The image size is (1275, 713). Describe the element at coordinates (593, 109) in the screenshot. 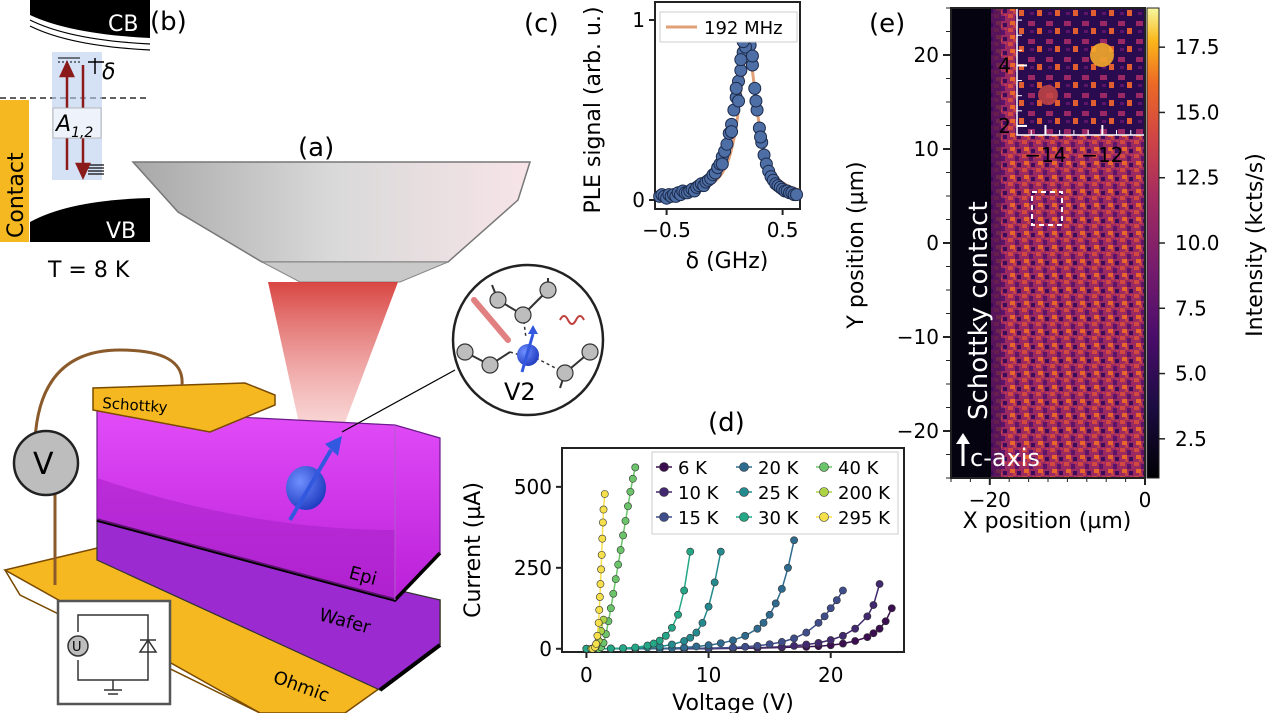

I see `ple-ylabel: PLE signal (arb. u.)` at that location.